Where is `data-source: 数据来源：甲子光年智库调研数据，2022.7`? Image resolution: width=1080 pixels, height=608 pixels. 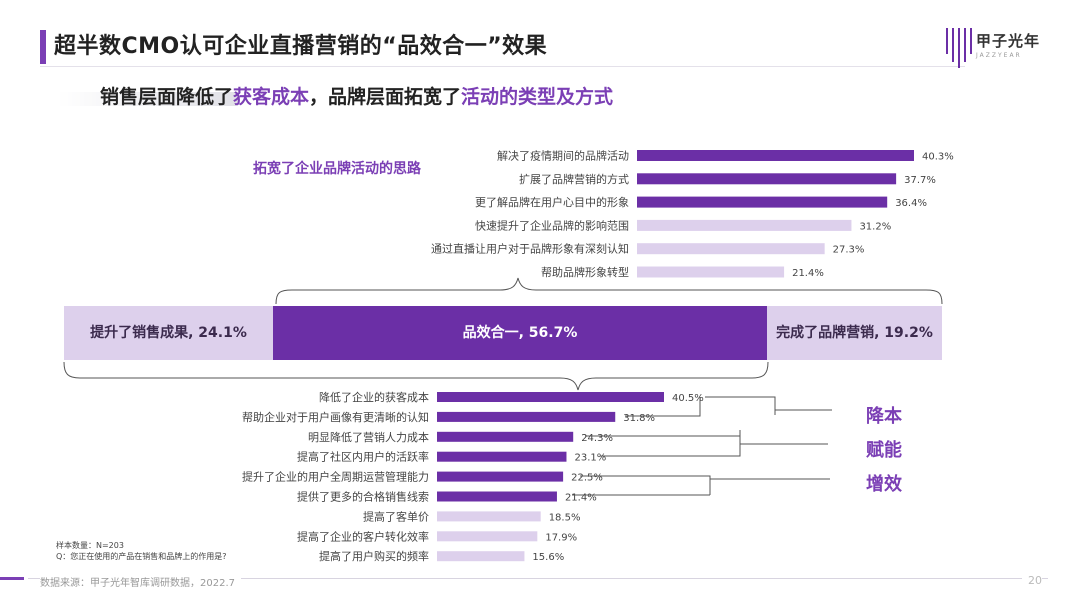 data-source: 数据来源：甲子光年智库调研数据，2022.7 is located at coordinates (140, 581).